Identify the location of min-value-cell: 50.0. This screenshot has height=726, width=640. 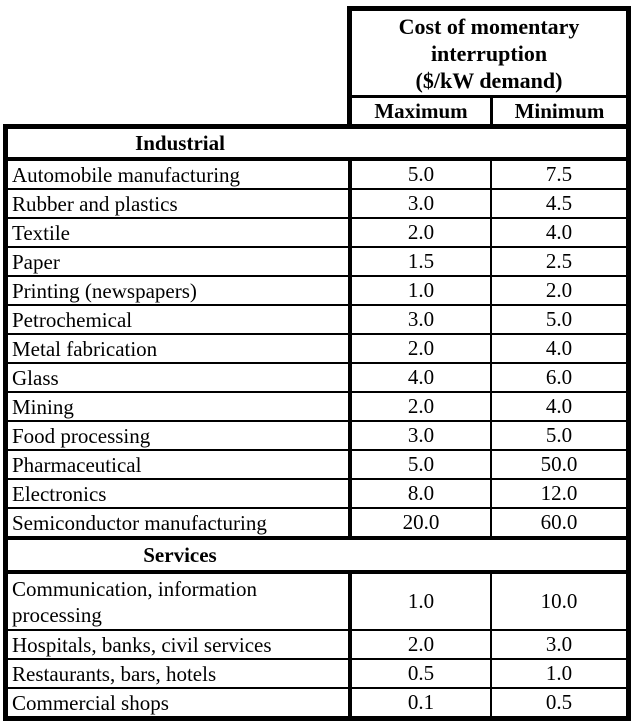
(559, 464).